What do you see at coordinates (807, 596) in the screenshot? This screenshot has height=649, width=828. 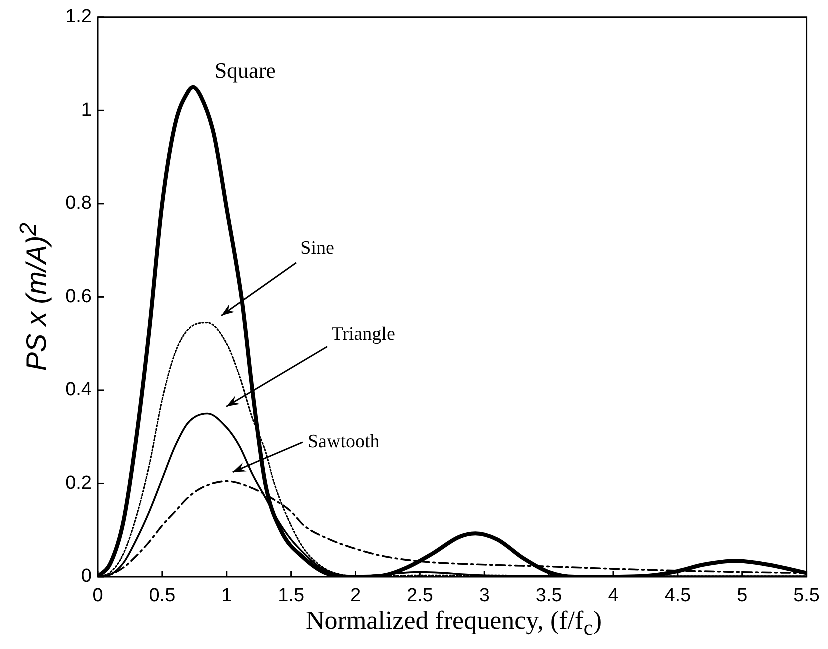 I see `x-tick-label: 5.5` at bounding box center [807, 596].